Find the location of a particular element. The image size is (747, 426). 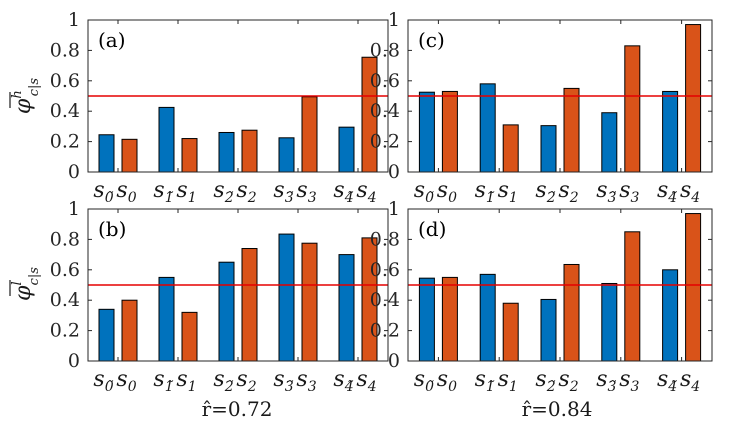

y-axis-label-top: φh c|s is located at coordinates (25, 96).